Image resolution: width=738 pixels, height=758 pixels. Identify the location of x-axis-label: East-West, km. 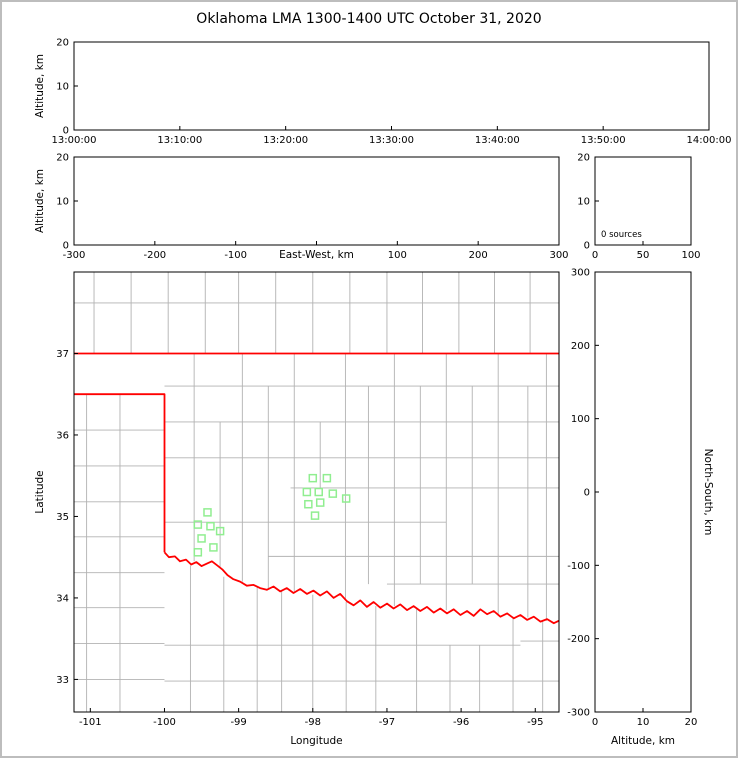
(316, 255).